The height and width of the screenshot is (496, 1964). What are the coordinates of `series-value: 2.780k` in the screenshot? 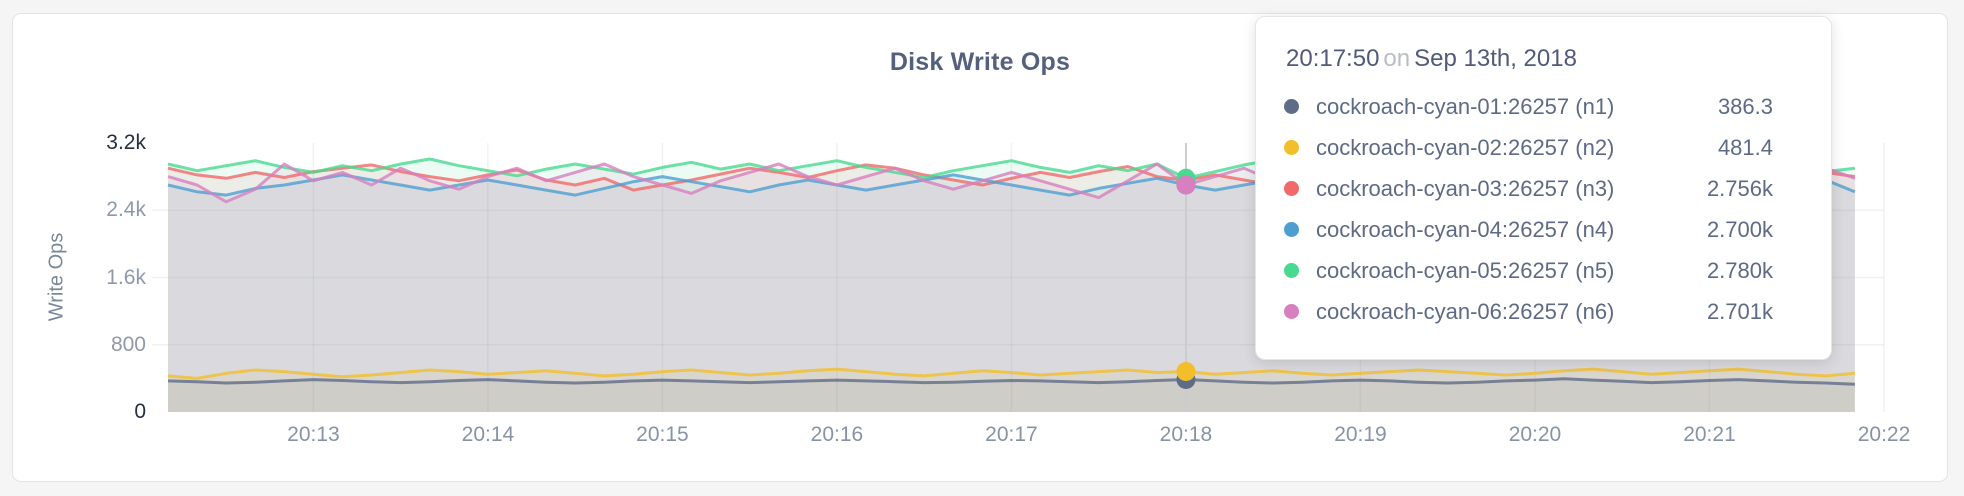 It's located at (1739, 270).